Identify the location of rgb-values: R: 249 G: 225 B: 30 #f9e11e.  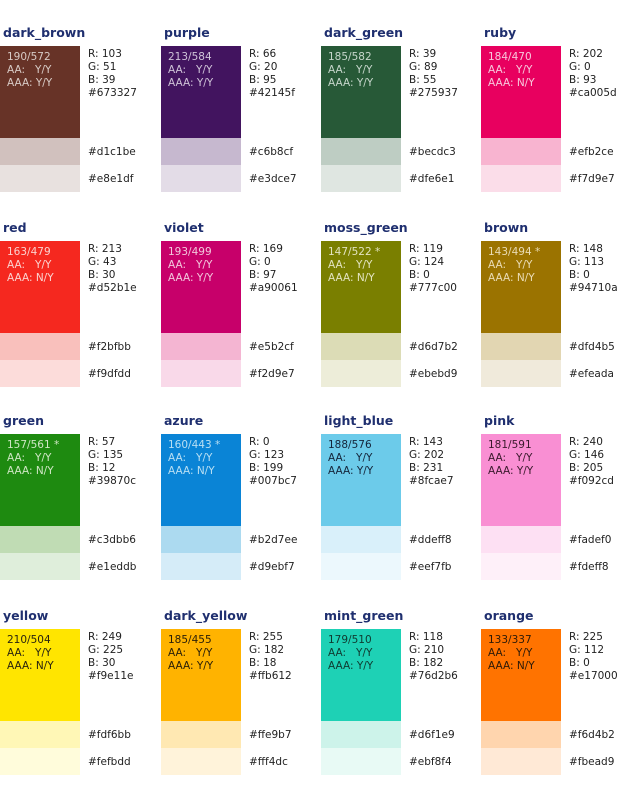
(110, 657).